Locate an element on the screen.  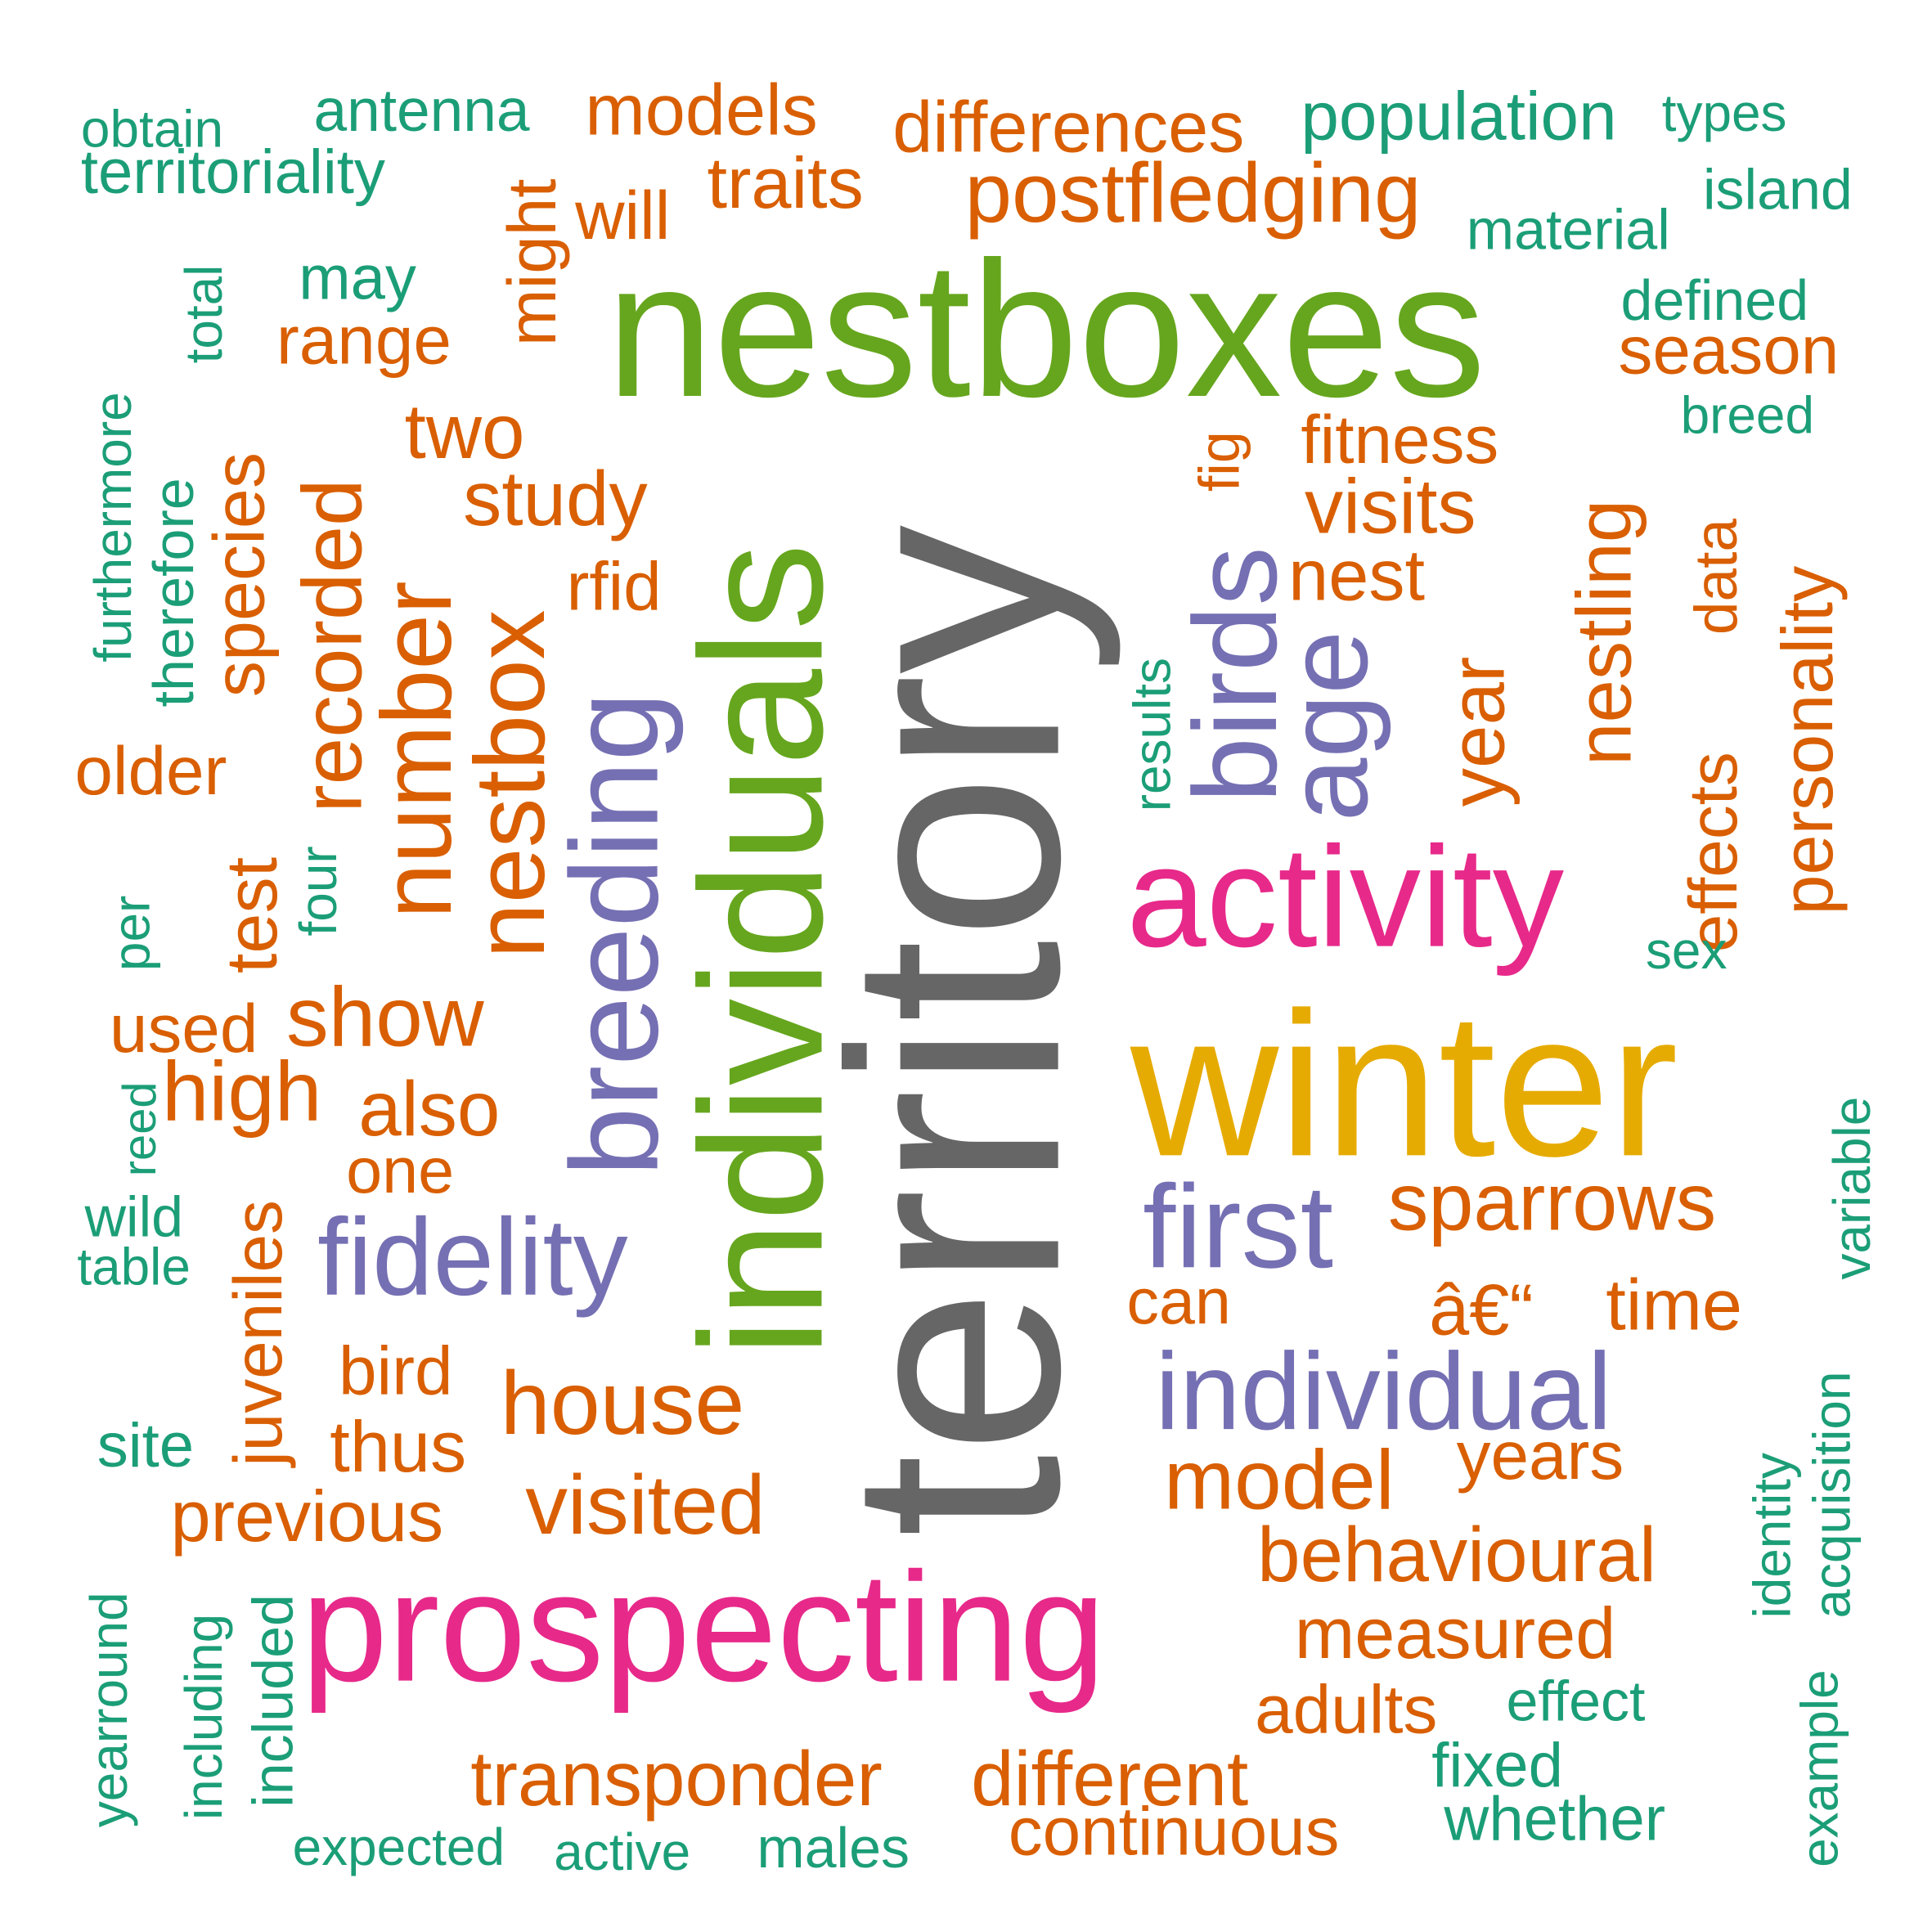
word-sparrows: sparrows is located at coordinates (1552, 1202).